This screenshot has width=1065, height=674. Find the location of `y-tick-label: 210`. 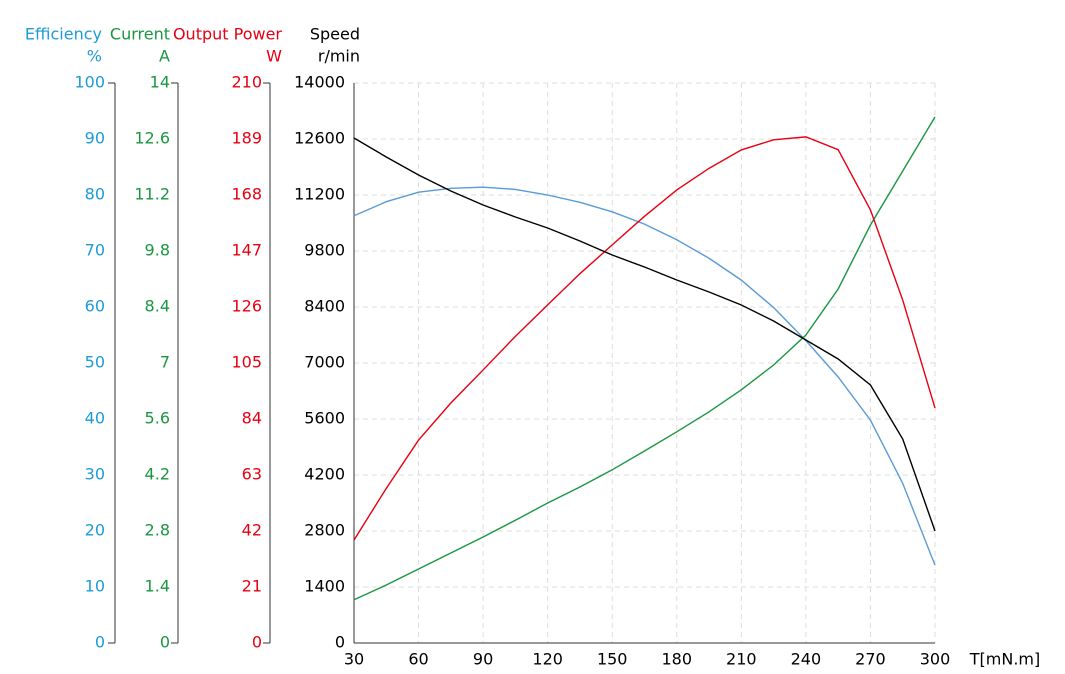

y-tick-label: 210 is located at coordinates (246, 82).